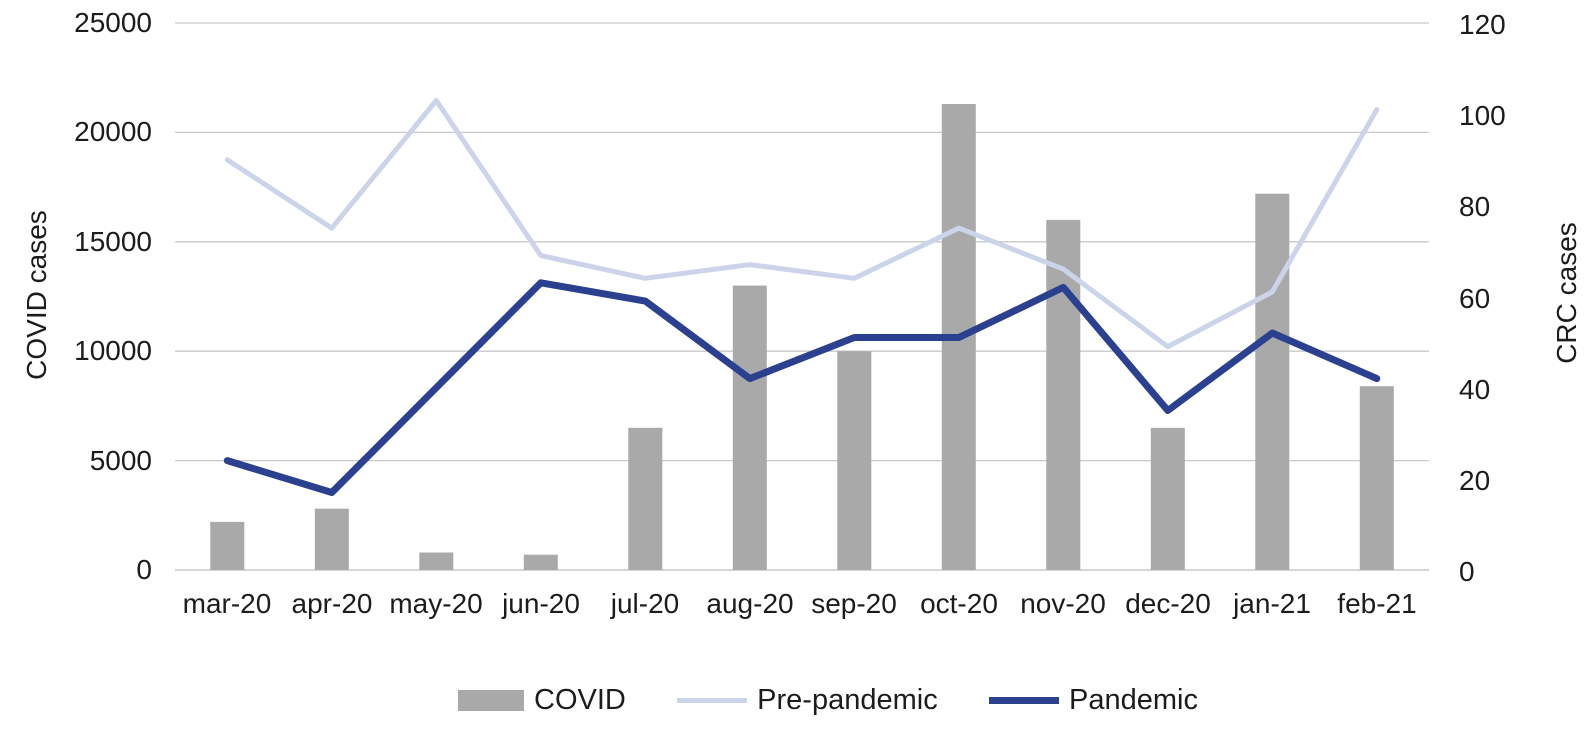 The height and width of the screenshot is (730, 1591). I want to click on x-label-dec-20: dec-20, so click(1168, 603).